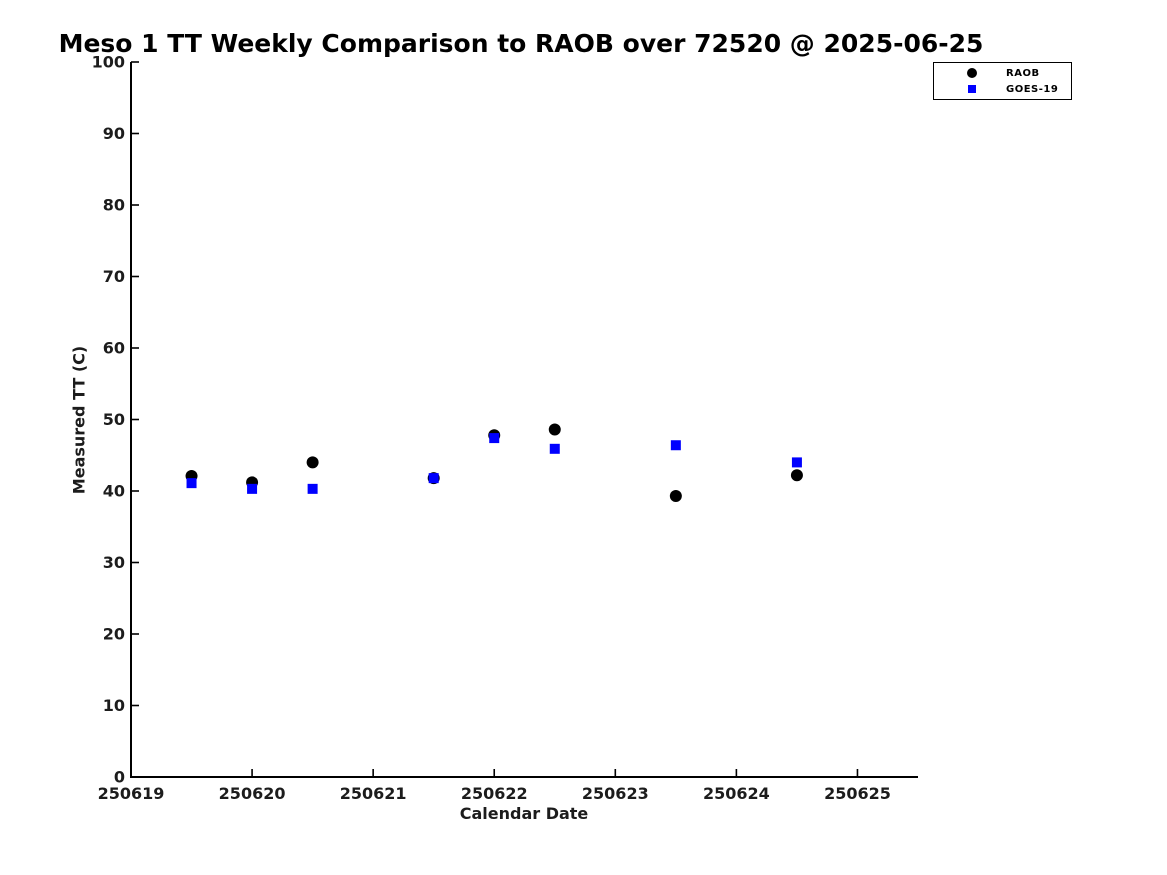 This screenshot has height=875, width=1167. I want to click on legend-label-goes19: GOES-19, so click(1032, 89).